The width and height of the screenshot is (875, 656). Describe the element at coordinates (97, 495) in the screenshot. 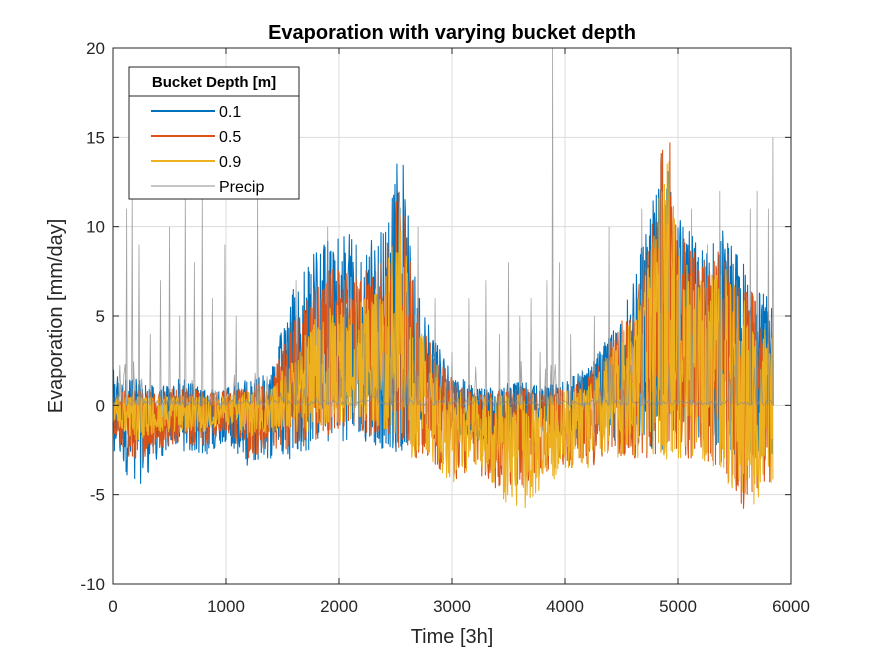

I see `y-tick-label: -5` at that location.